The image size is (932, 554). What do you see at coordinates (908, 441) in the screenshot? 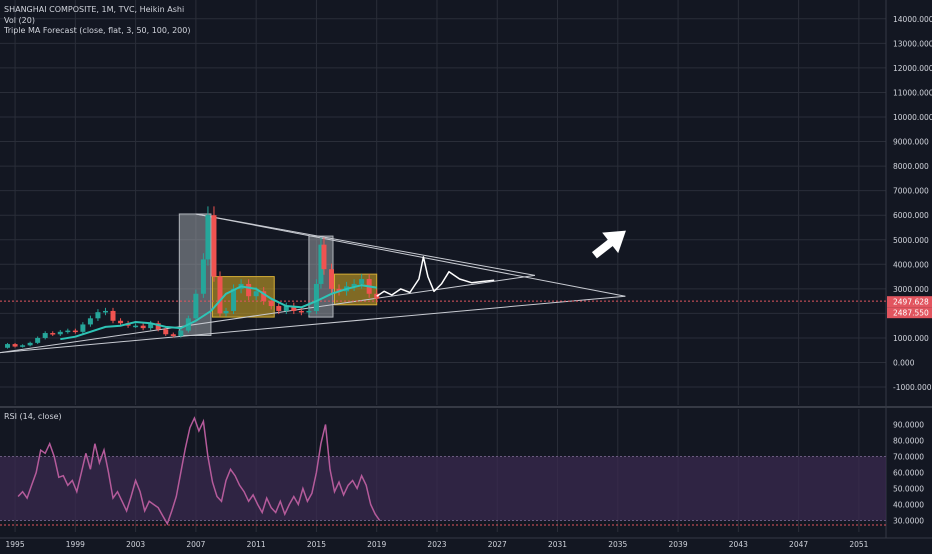
I see `rsi-tick-label: 80.0000` at bounding box center [908, 441].